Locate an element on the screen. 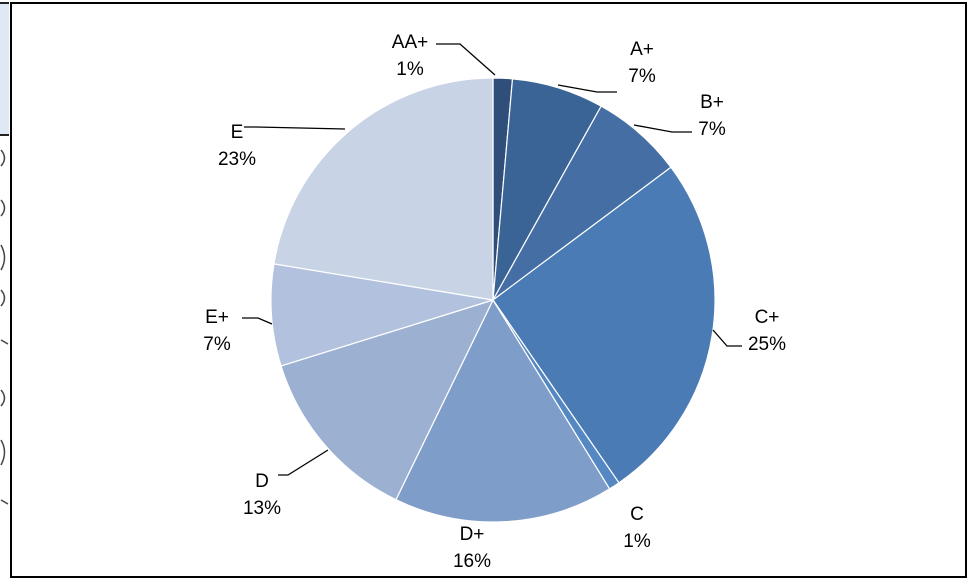 This screenshot has width=971, height=581. leader-line-aa-plus is located at coordinates (466, 59).